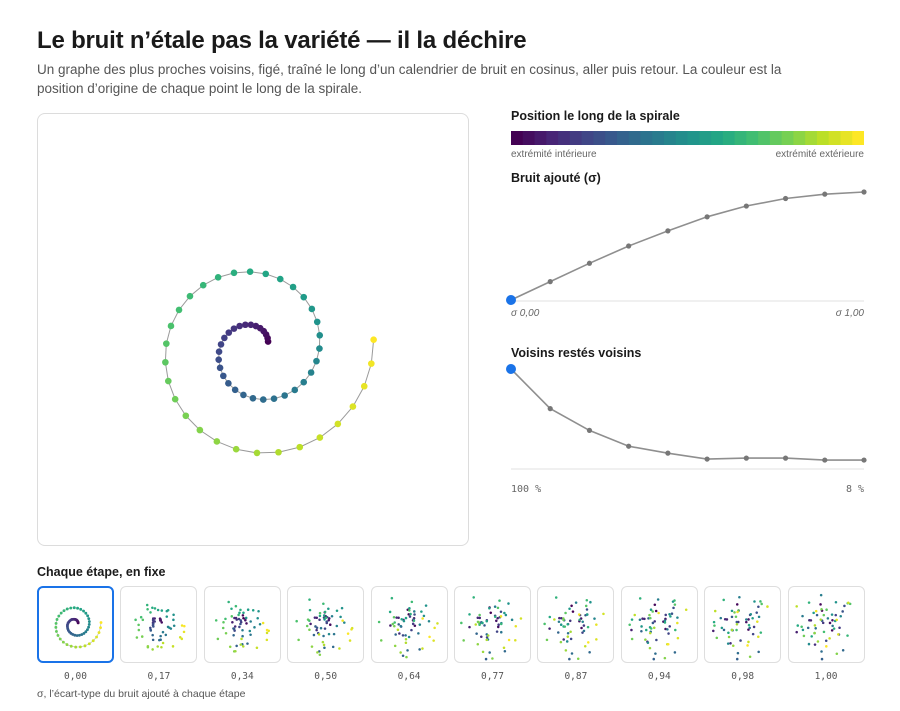 This screenshot has width=900, height=711. What do you see at coordinates (208, 435) in the screenshot?
I see `neighbor-edge` at bounding box center [208, 435].